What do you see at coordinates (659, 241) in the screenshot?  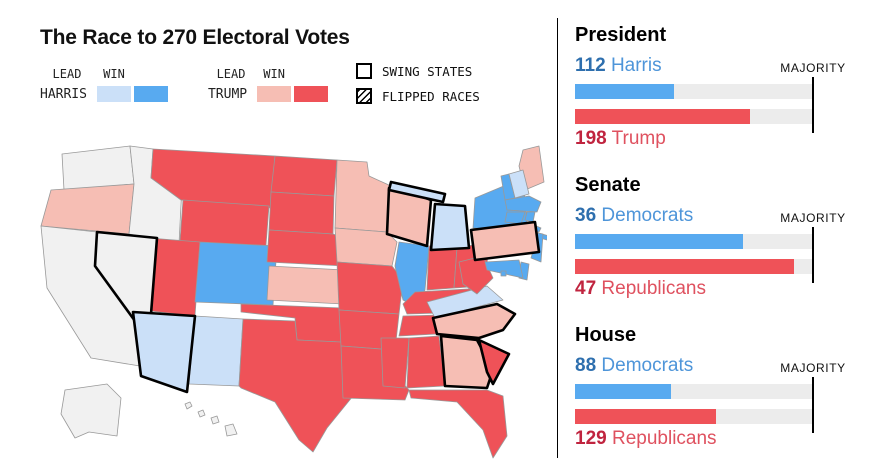 I see `senate-dem-bar-fill` at bounding box center [659, 241].